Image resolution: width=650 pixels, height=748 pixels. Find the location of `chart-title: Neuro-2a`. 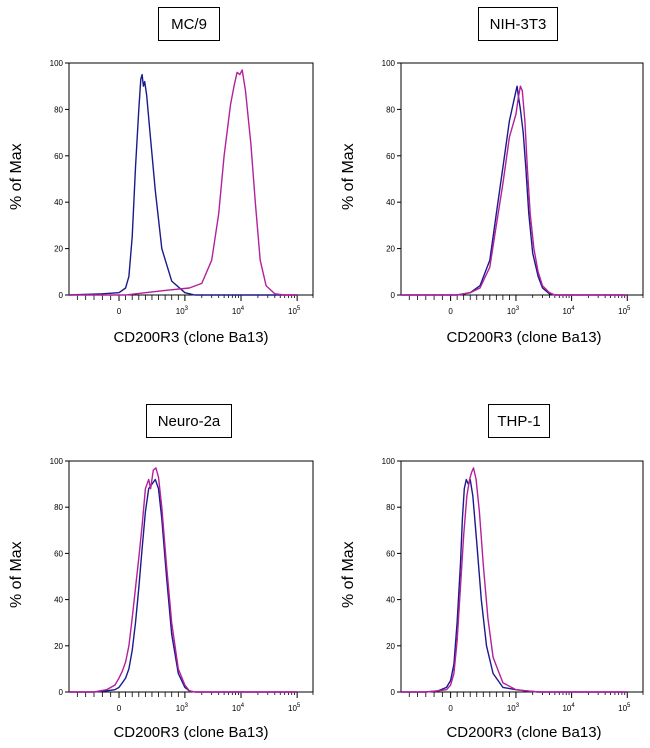

chart-title: Neuro-2a is located at coordinates (189, 421).